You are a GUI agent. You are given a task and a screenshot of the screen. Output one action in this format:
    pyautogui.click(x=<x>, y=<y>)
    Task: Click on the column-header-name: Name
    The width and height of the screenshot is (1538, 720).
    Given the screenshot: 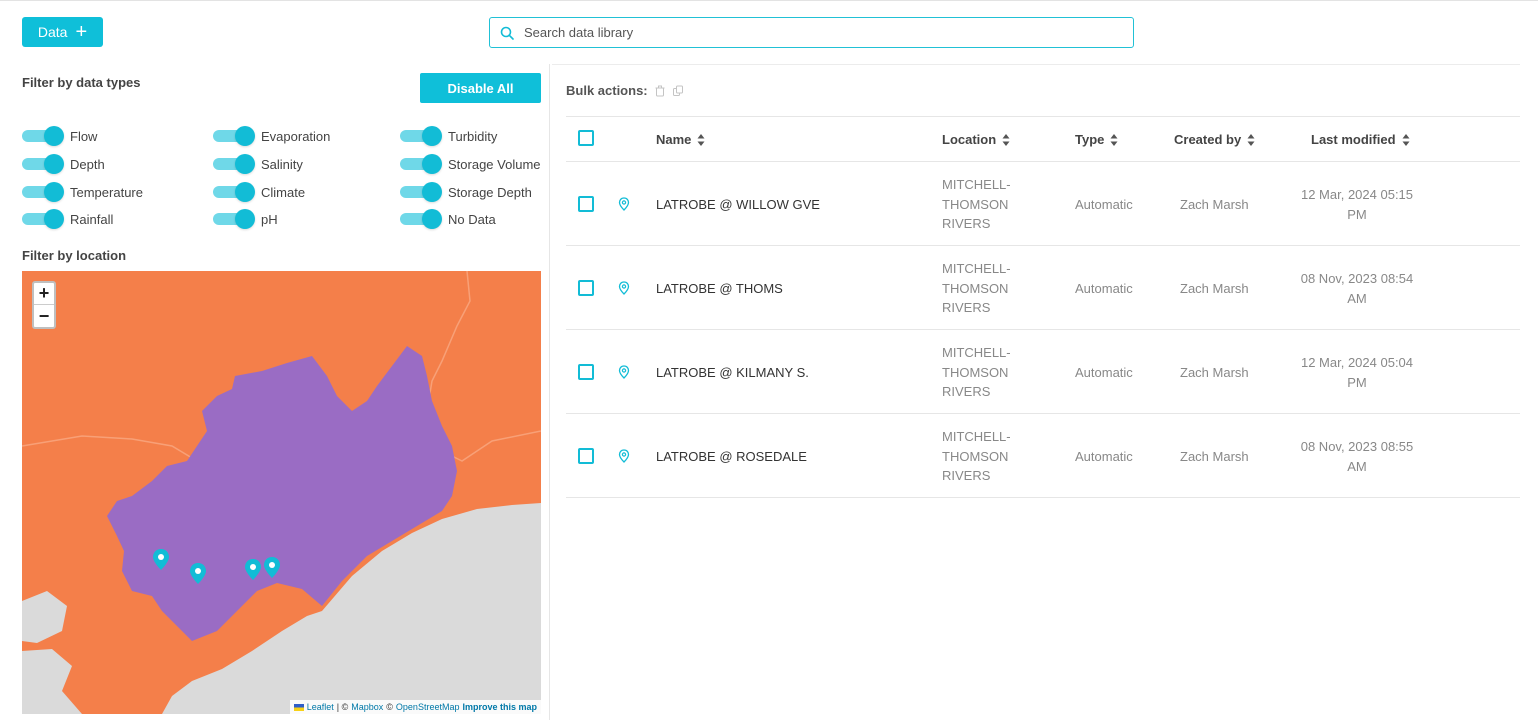 What is the action you would take?
    pyautogui.click(x=680, y=139)
    